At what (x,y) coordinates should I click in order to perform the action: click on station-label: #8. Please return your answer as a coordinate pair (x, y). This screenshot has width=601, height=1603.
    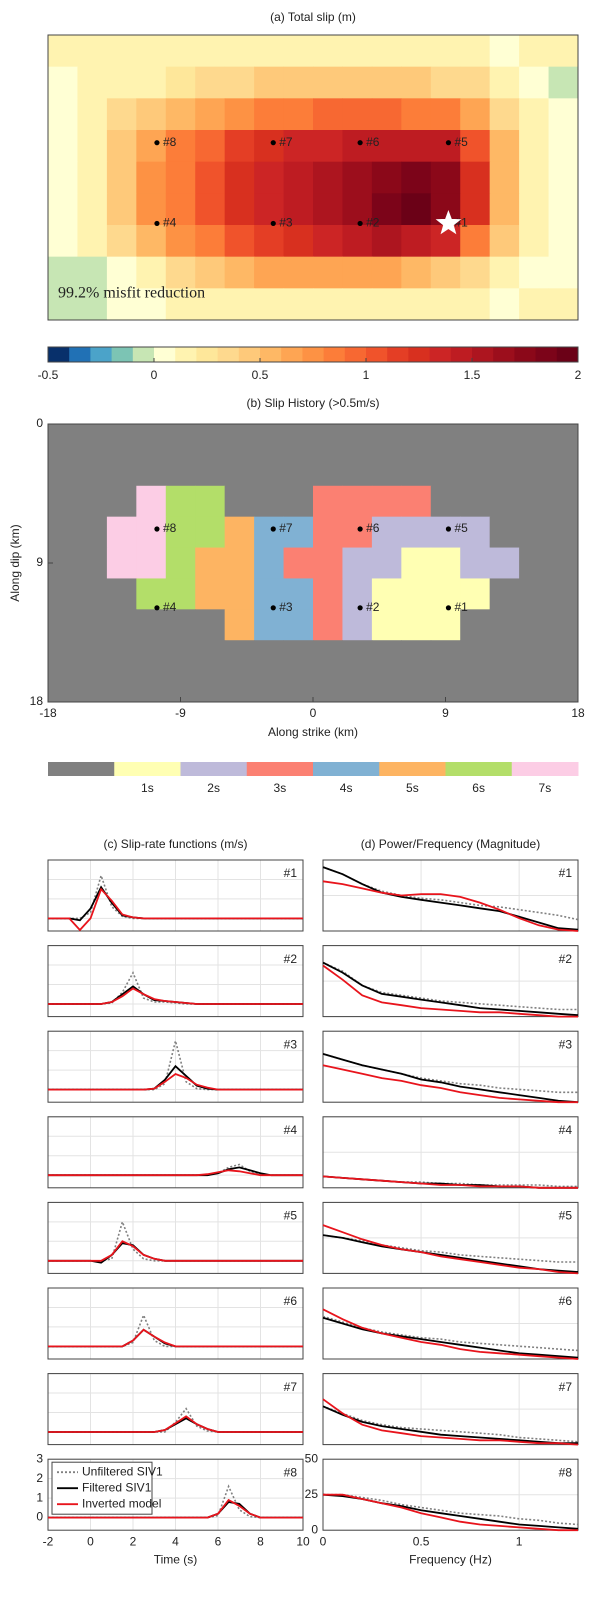
    Looking at the image, I should click on (170, 142).